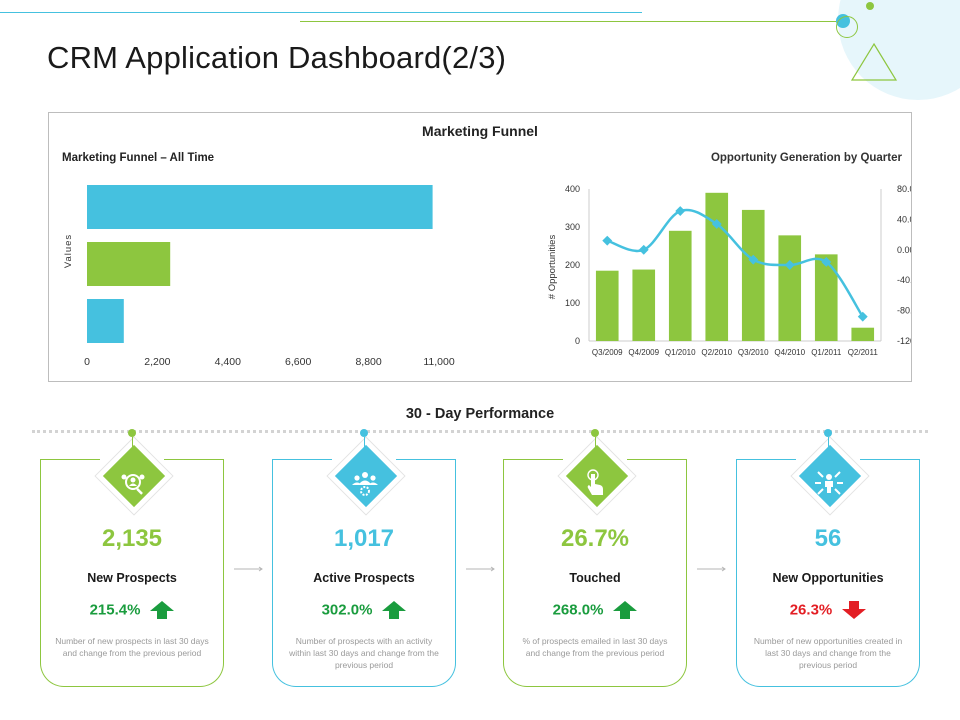 The width and height of the screenshot is (960, 720). I want to click on metric-change: 26.3%, so click(828, 610).